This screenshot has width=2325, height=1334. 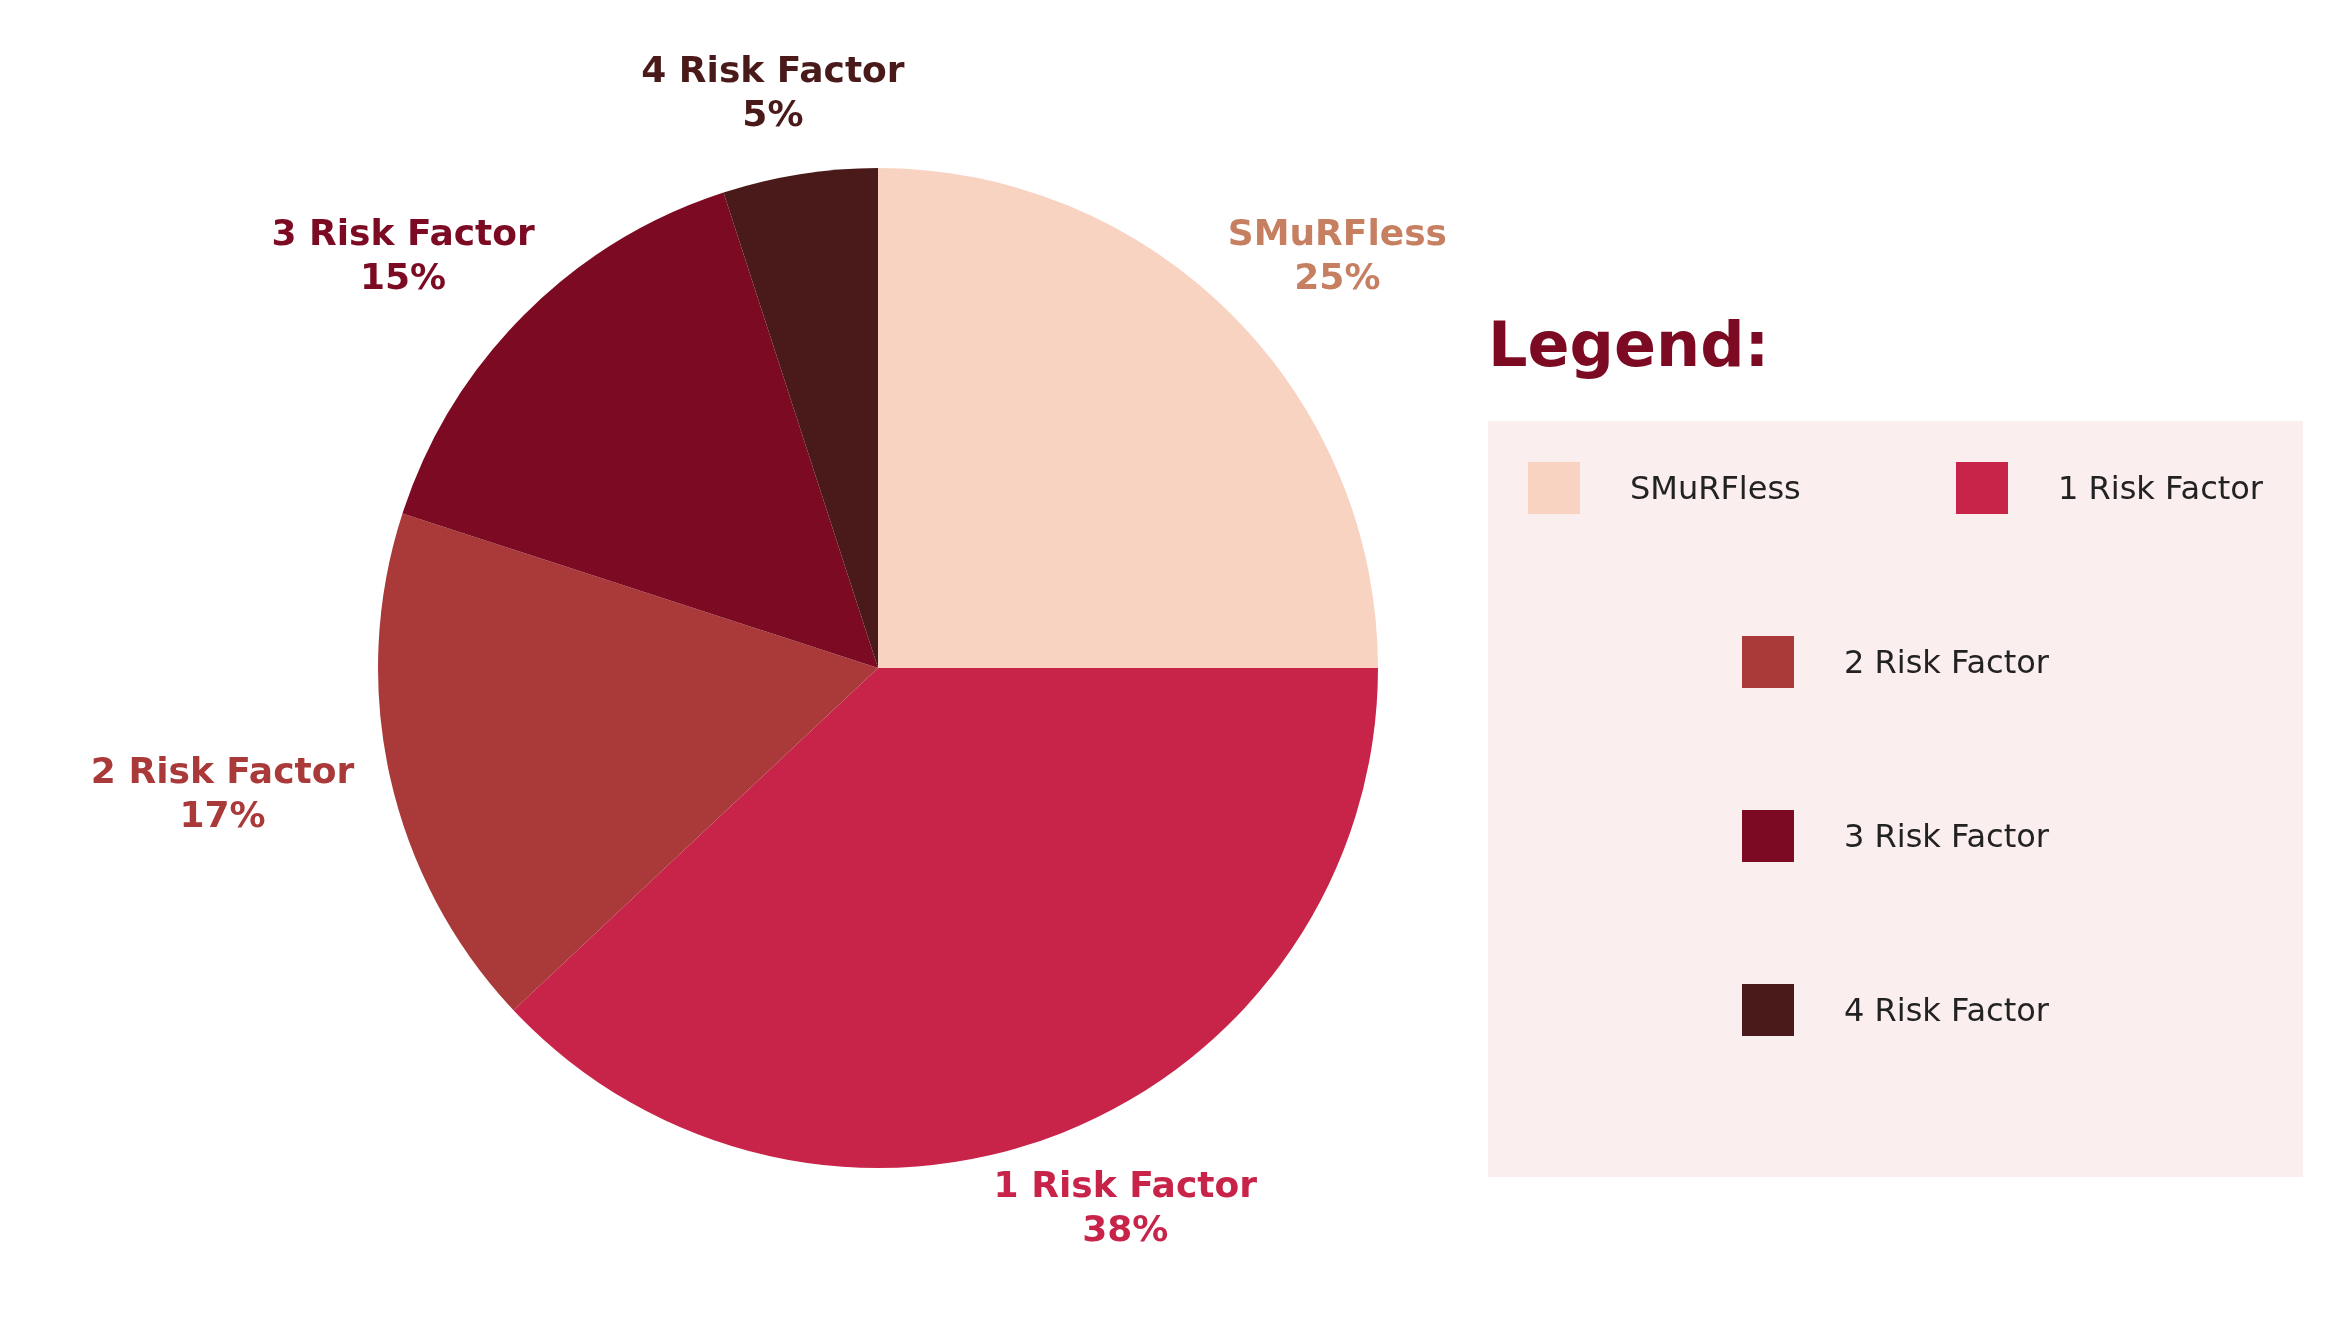 I want to click on slice-label: 1 Risk Factor, so click(x=1125, y=1185).